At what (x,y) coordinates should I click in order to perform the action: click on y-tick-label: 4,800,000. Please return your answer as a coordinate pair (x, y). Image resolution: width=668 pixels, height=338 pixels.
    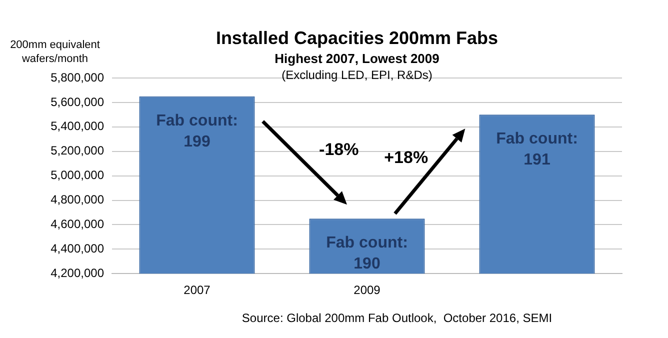
    Looking at the image, I should click on (77, 199).